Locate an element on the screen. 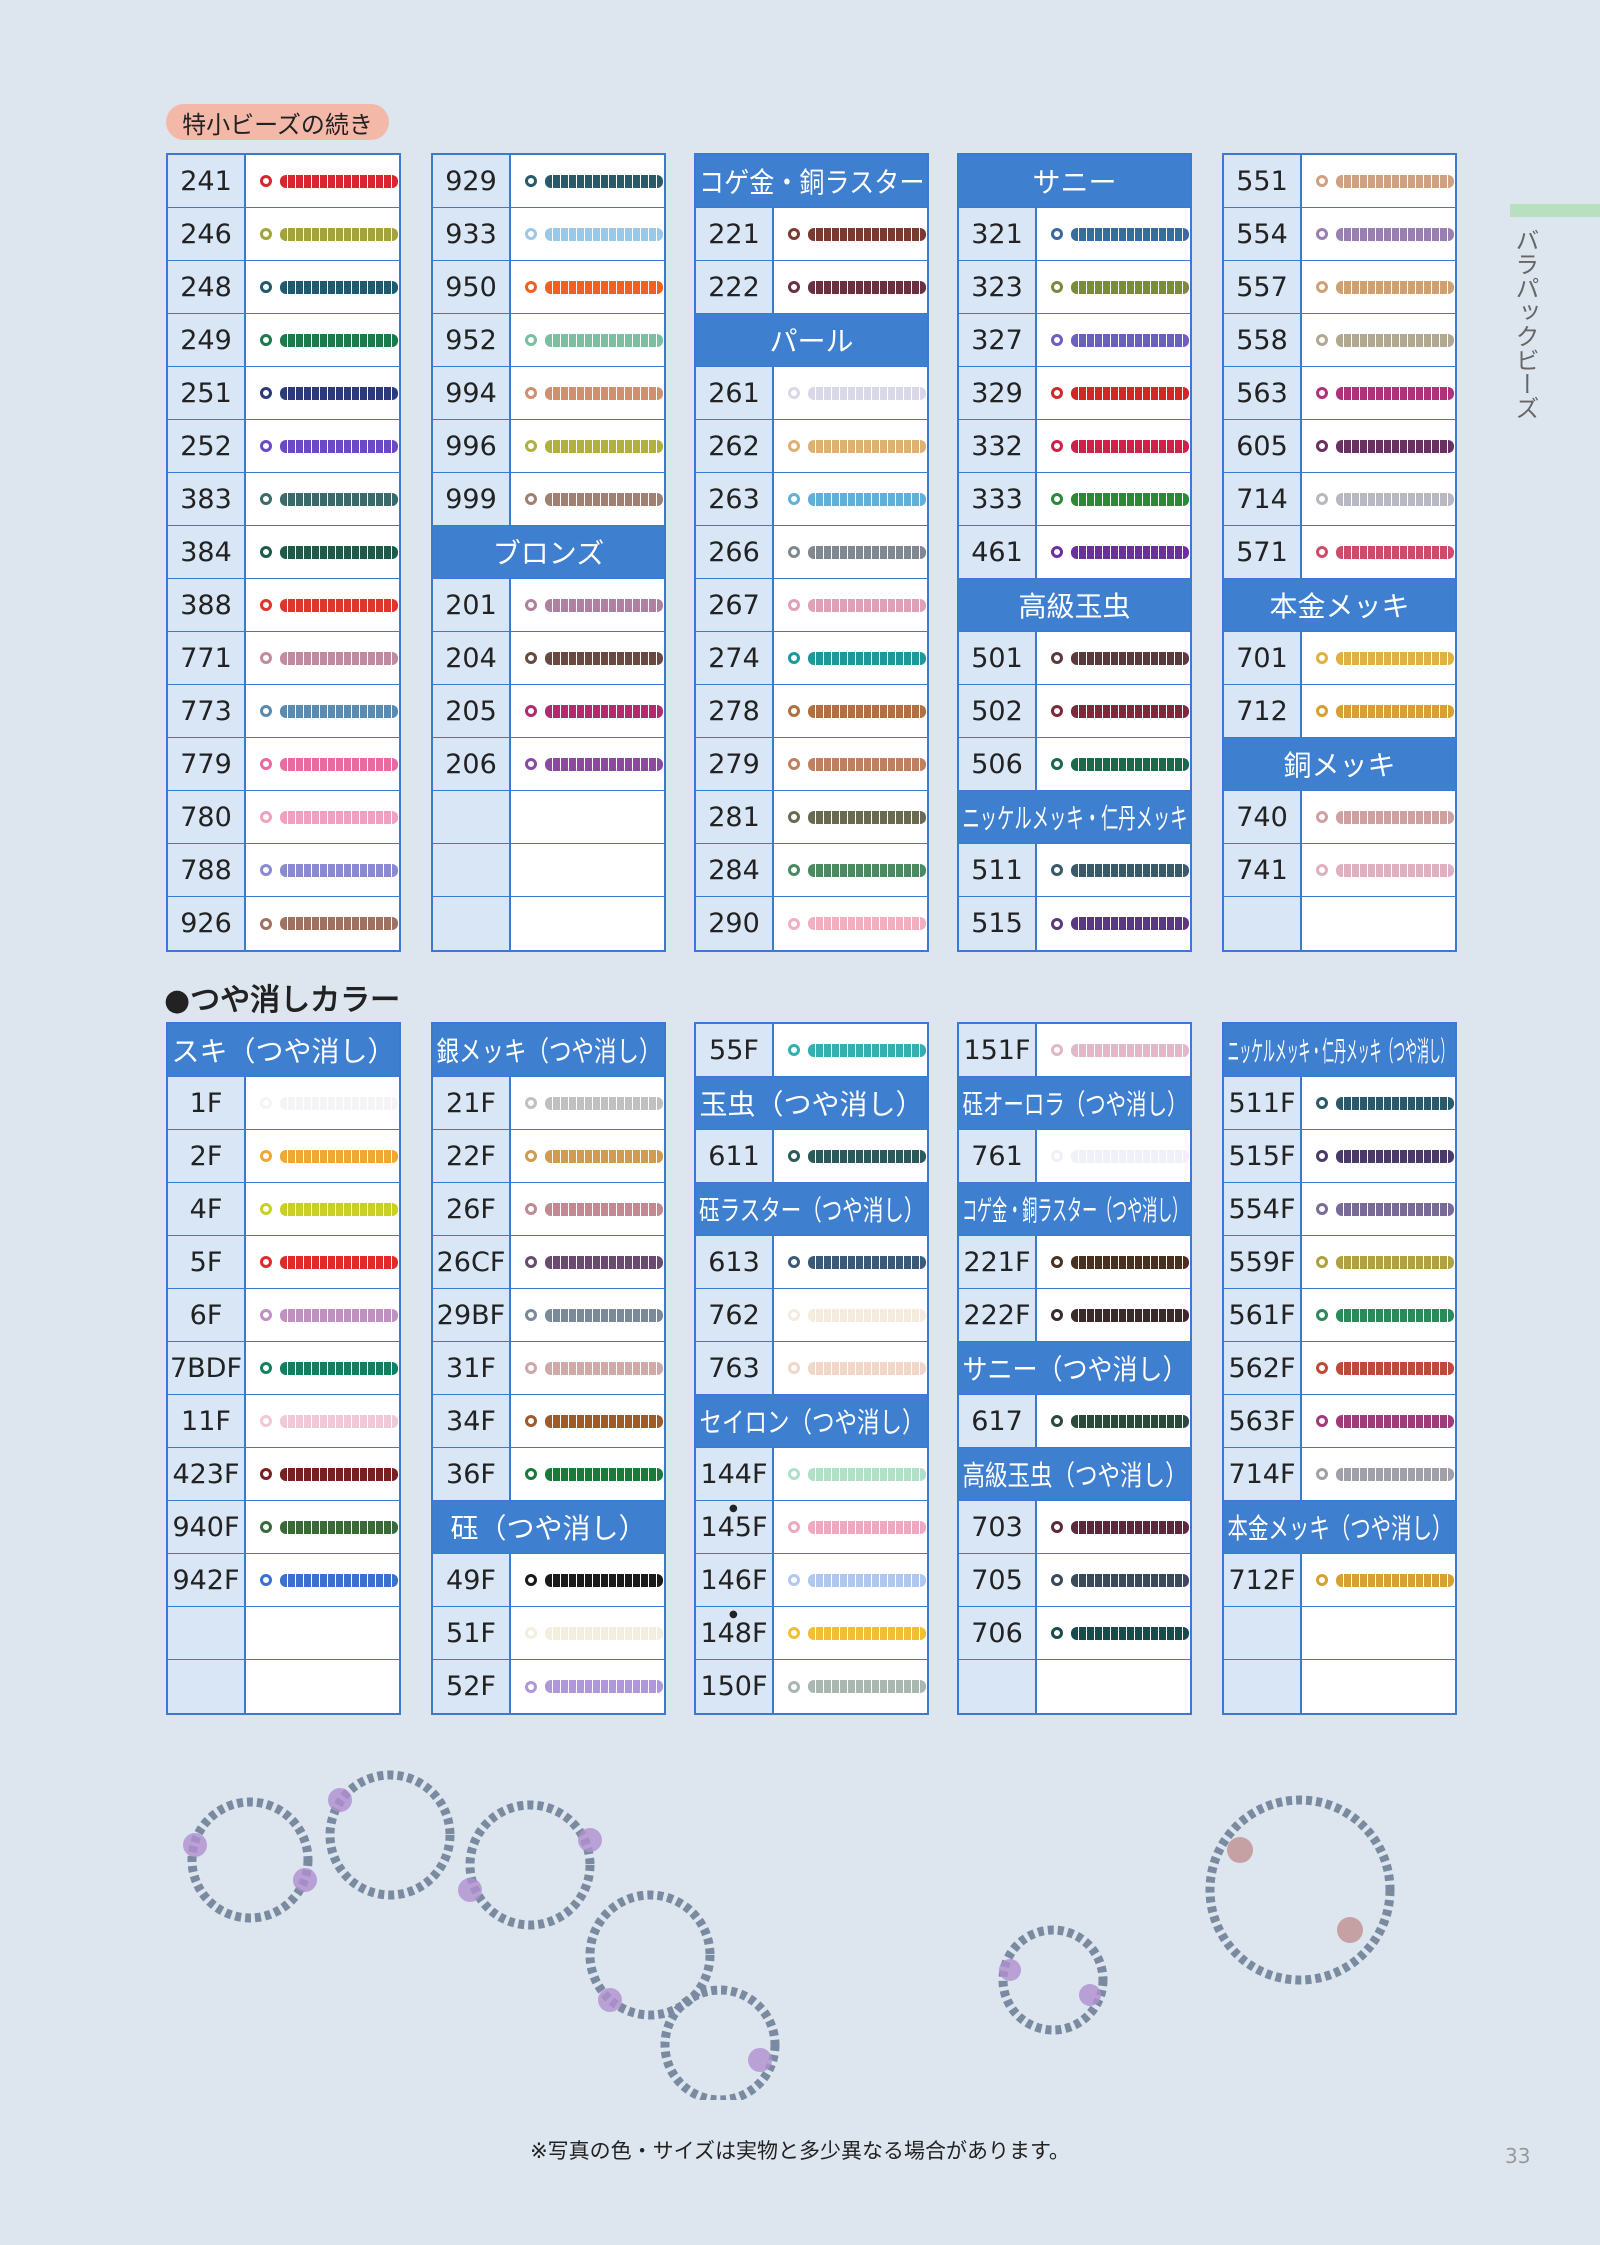 The image size is (1600, 2245). code-cell: 7BDF is located at coordinates (207, 1368).